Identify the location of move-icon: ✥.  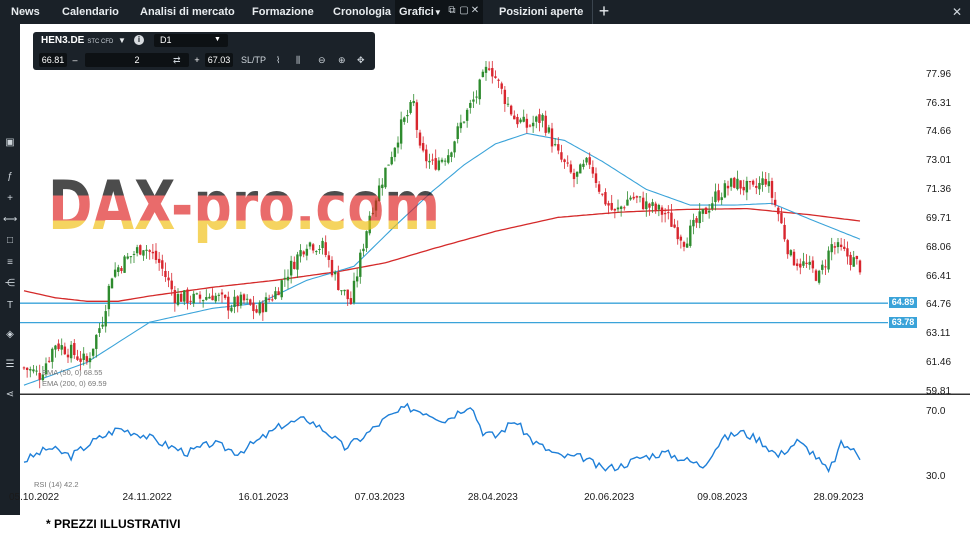
(361, 60).